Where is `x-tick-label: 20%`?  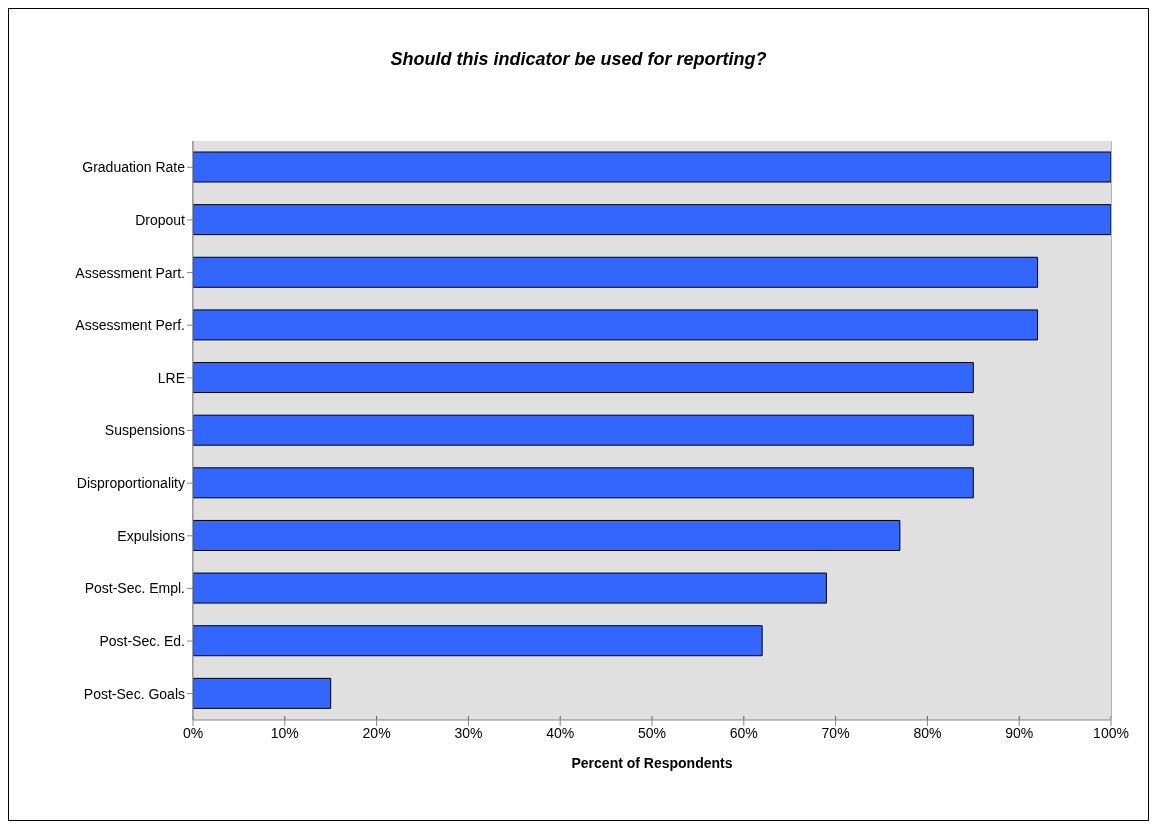 x-tick-label: 20% is located at coordinates (376, 732).